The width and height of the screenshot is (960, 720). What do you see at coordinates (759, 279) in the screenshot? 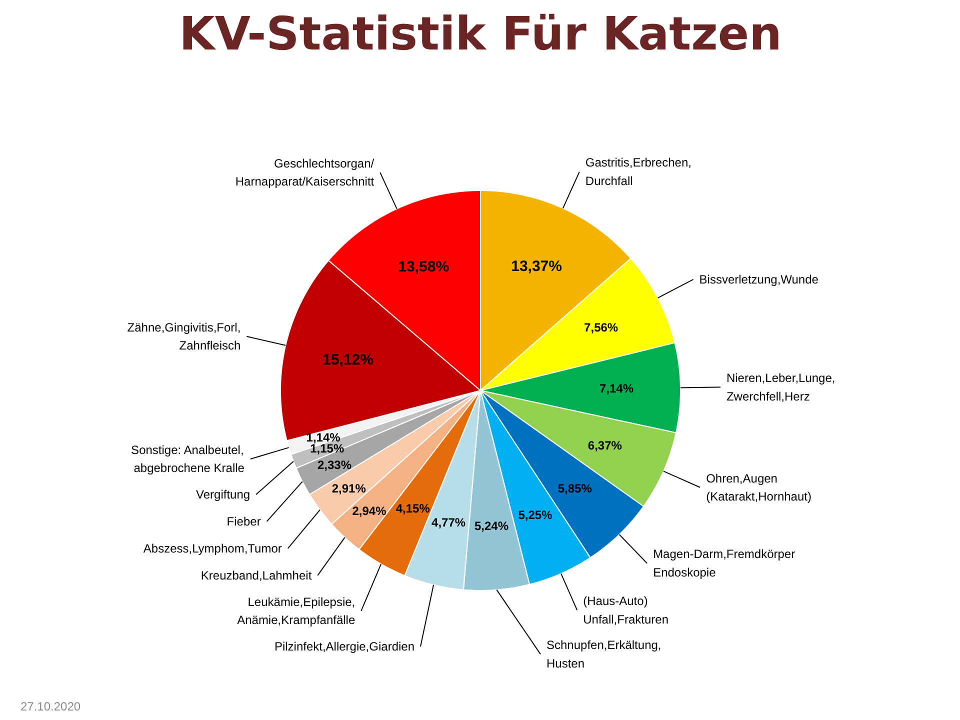
I see `slice-label: Bissverletzung,Wunde` at bounding box center [759, 279].